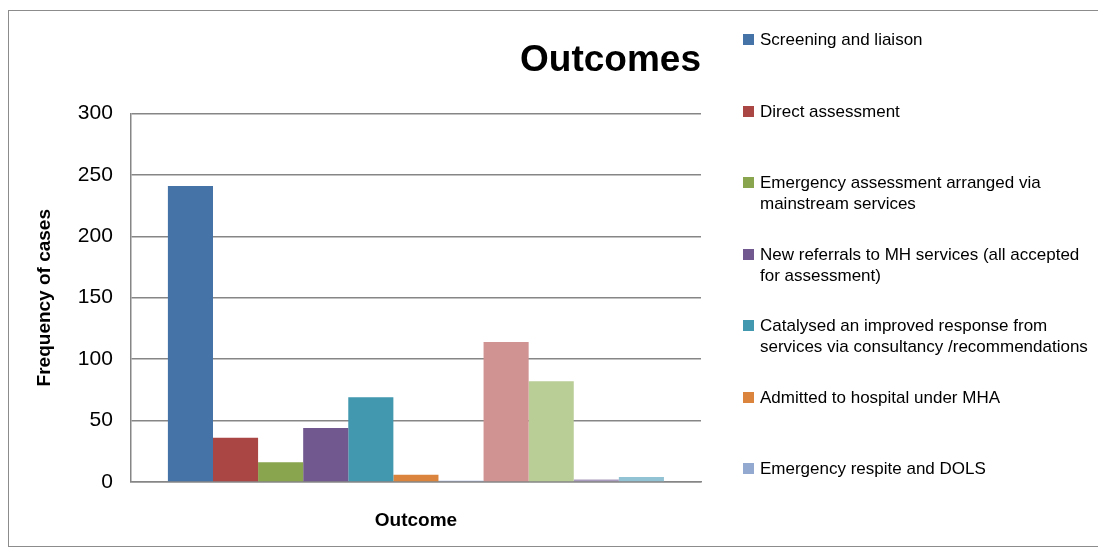 Image resolution: width=1100 pixels, height=549 pixels. I want to click on chart-title: Outcomes, so click(610, 59).